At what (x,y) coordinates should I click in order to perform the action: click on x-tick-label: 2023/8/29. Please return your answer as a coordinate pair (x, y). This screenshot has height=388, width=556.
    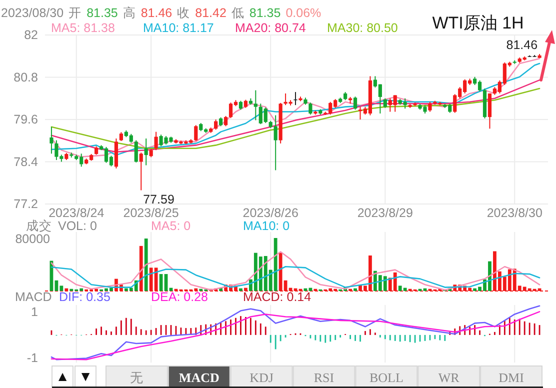
    Looking at the image, I should click on (385, 213).